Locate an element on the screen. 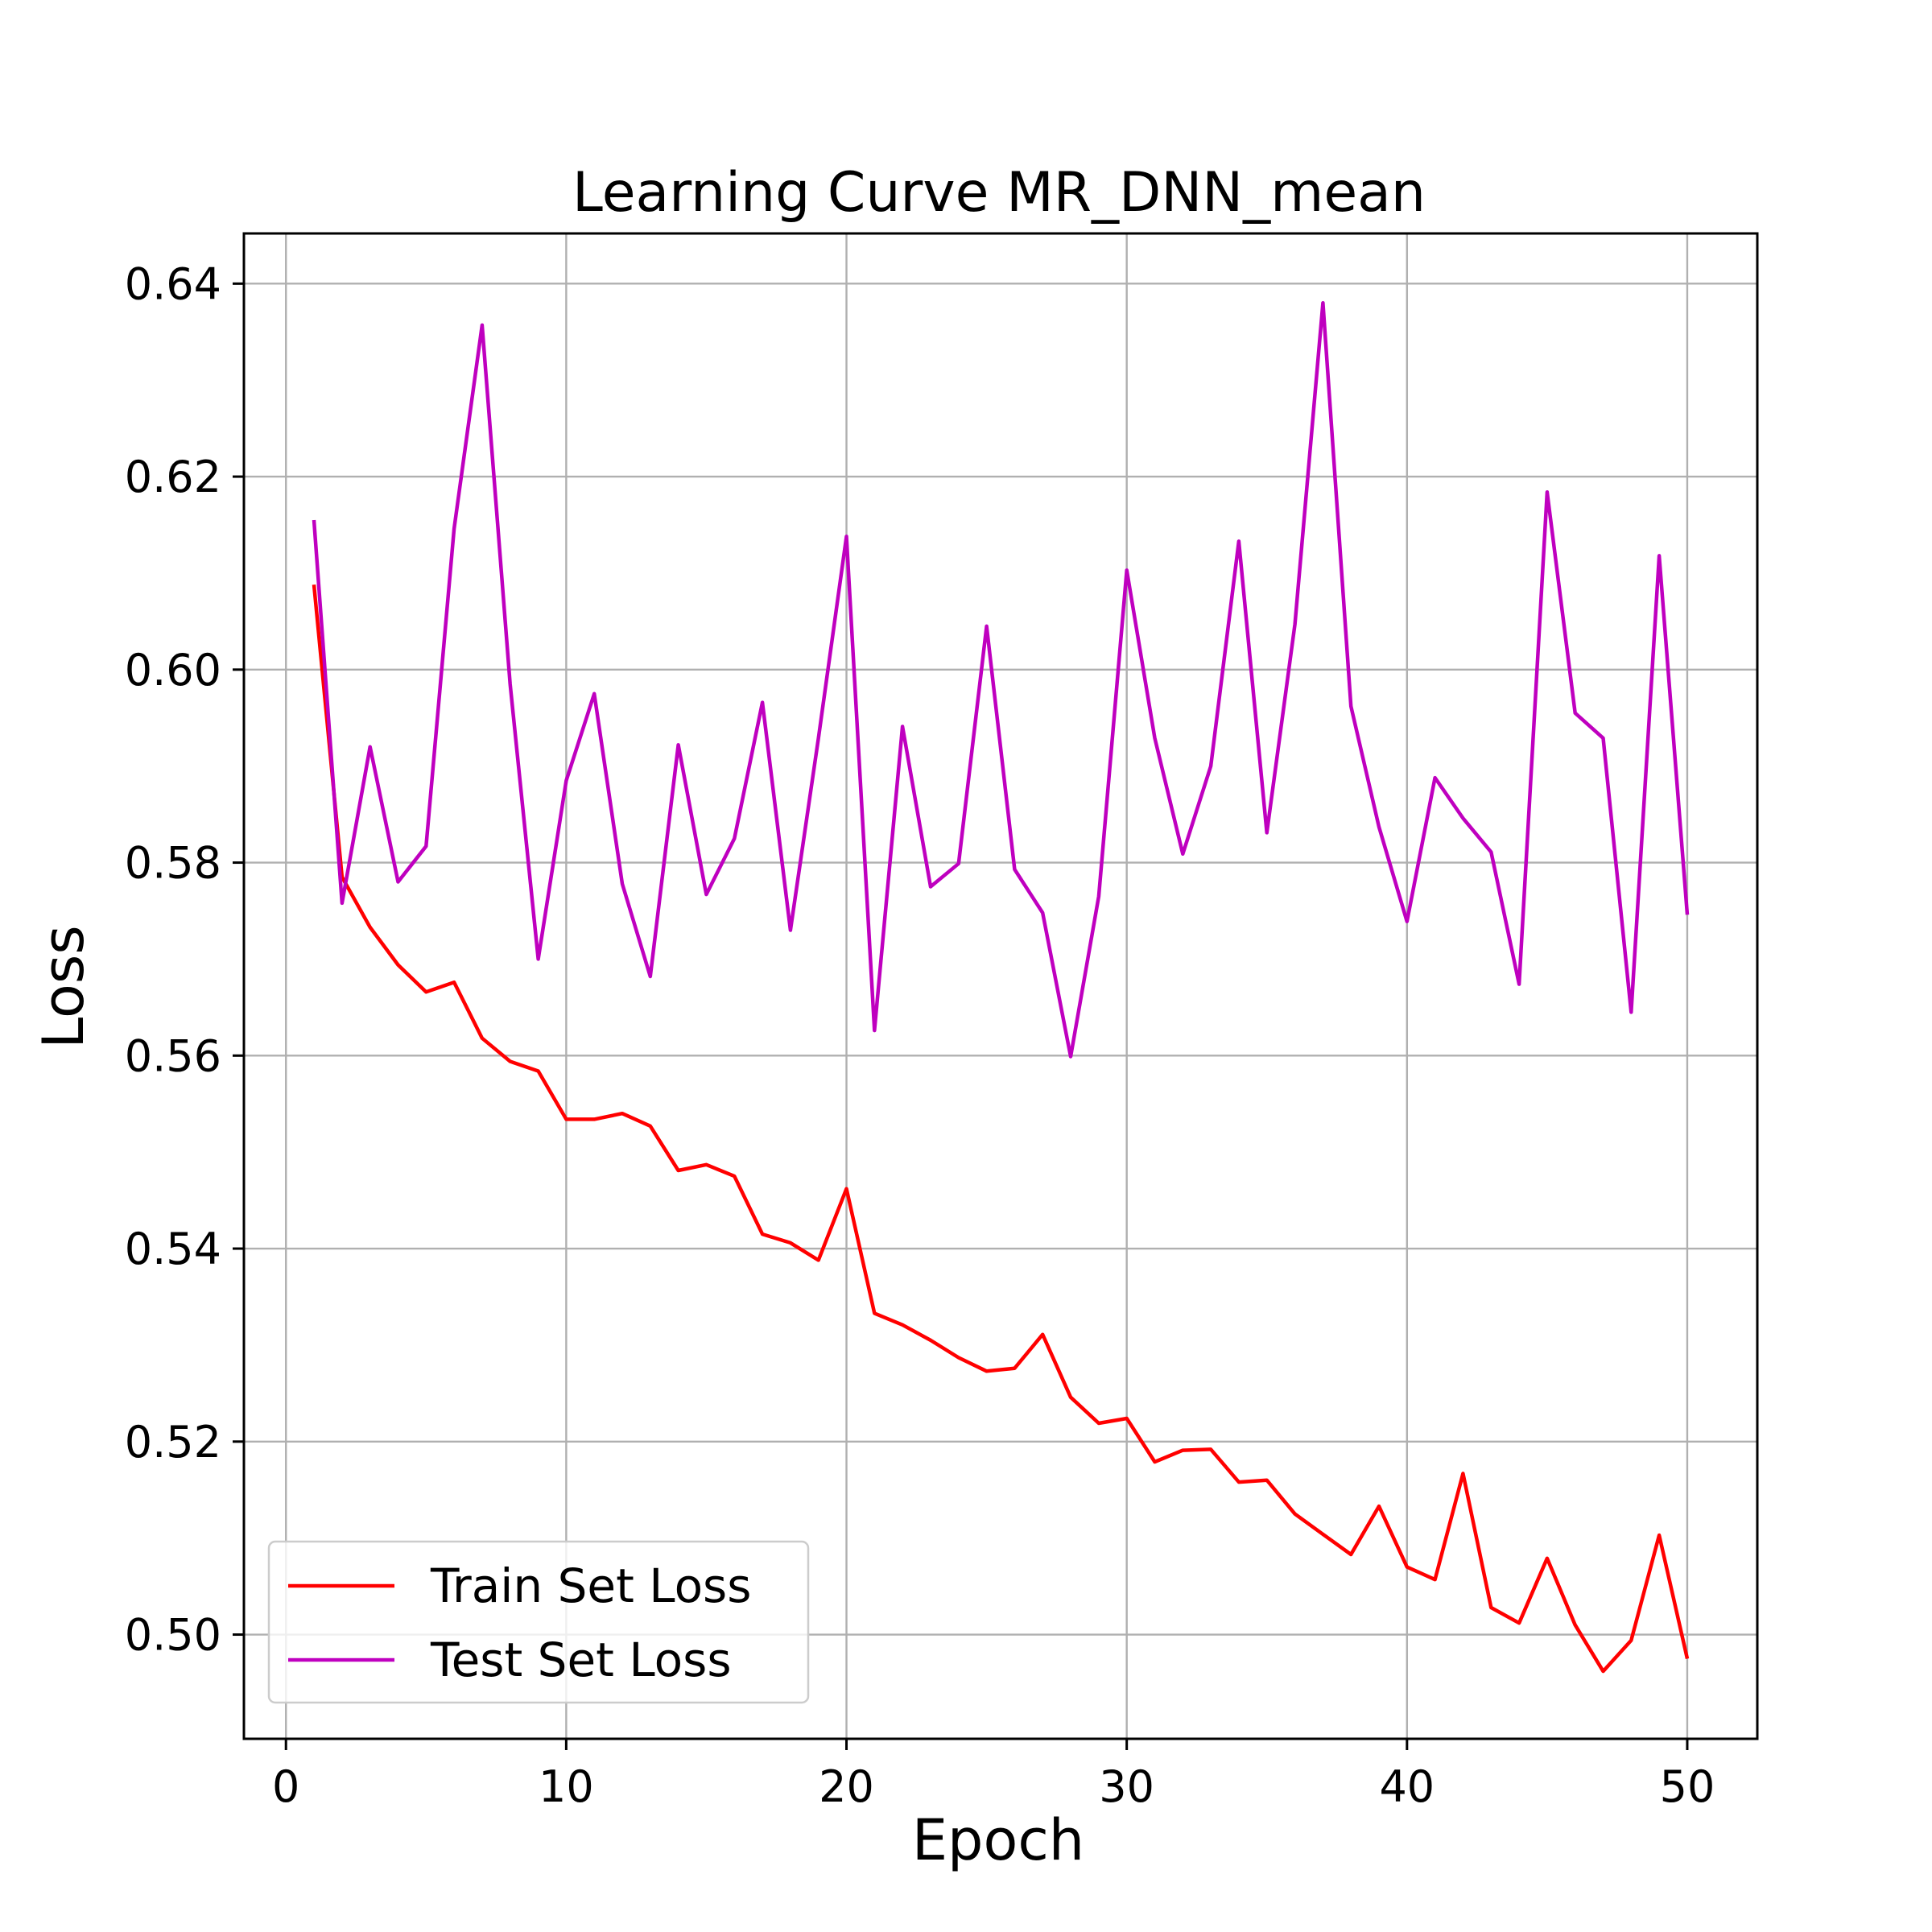 Image resolution: width=1932 pixels, height=1932 pixels. x-tick-label: 40 is located at coordinates (1407, 1786).